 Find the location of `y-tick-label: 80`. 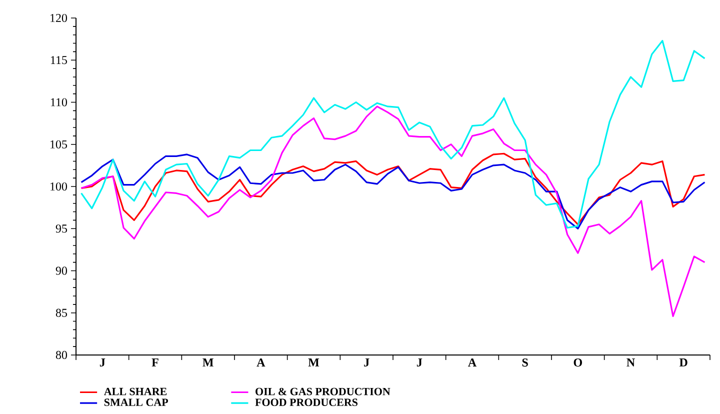

y-tick-label: 80 is located at coordinates (62, 355).